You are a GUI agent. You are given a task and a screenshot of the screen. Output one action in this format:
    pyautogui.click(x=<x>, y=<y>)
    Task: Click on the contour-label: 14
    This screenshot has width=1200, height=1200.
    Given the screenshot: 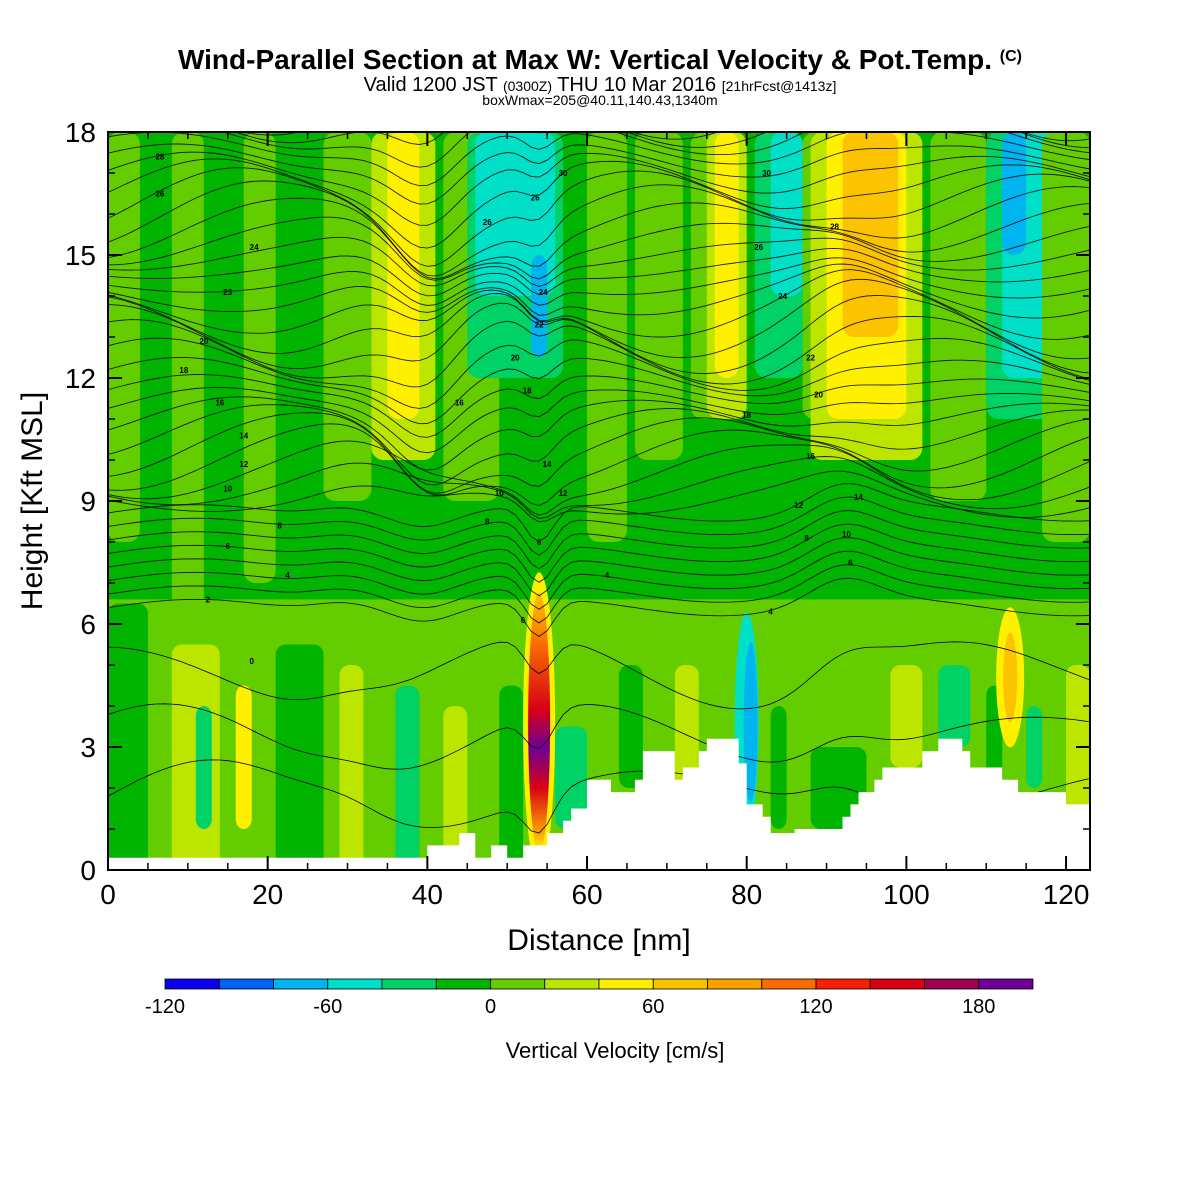 What is the action you would take?
    pyautogui.click(x=547, y=464)
    